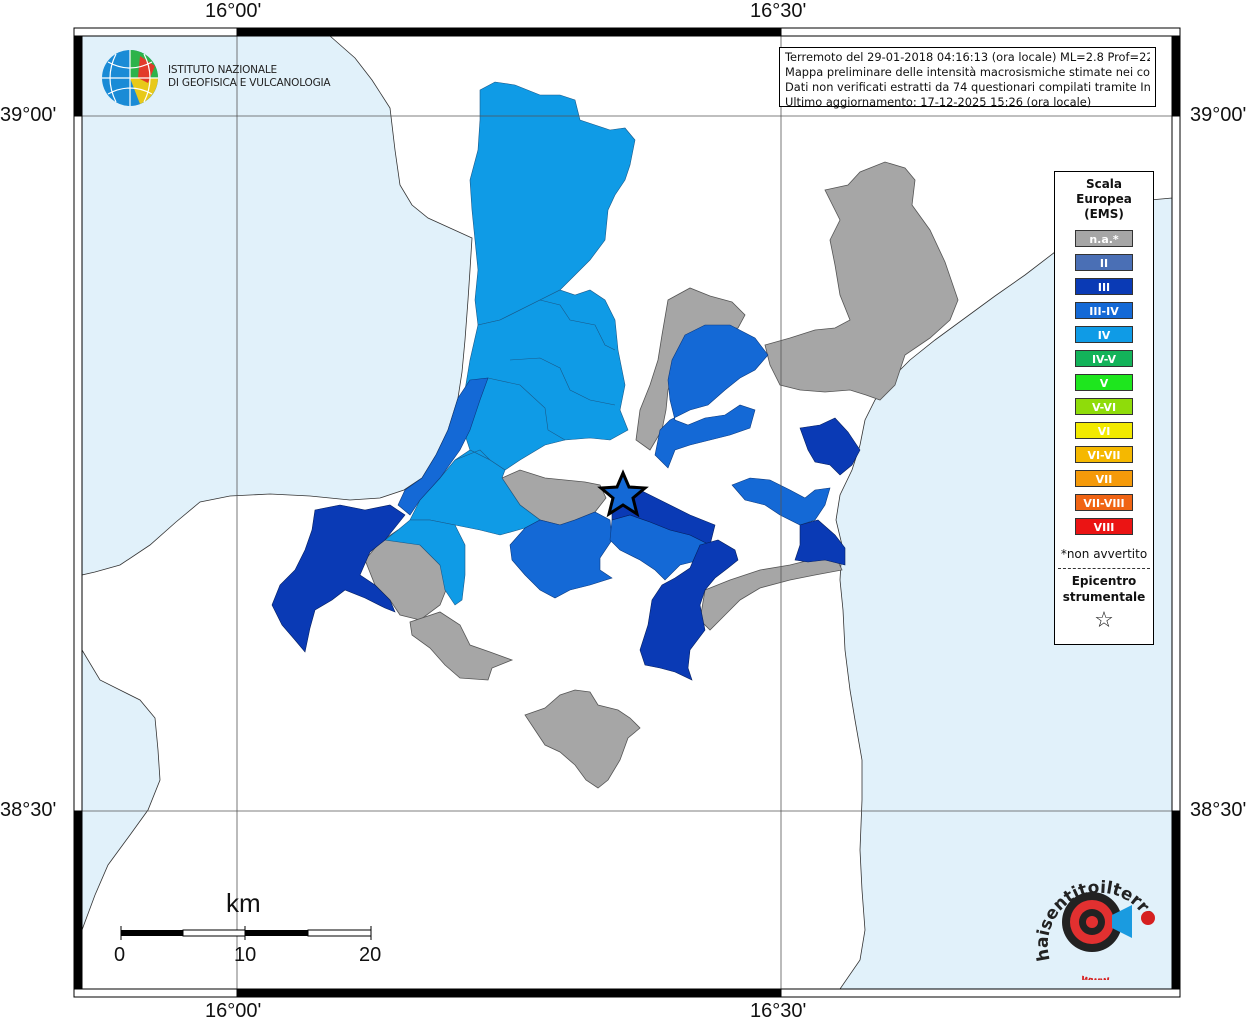 The width and height of the screenshot is (1256, 1029). What do you see at coordinates (249, 83) in the screenshot?
I see `ingv-line-2: DI GEOFISICA E VULCANOLOGIA` at bounding box center [249, 83].